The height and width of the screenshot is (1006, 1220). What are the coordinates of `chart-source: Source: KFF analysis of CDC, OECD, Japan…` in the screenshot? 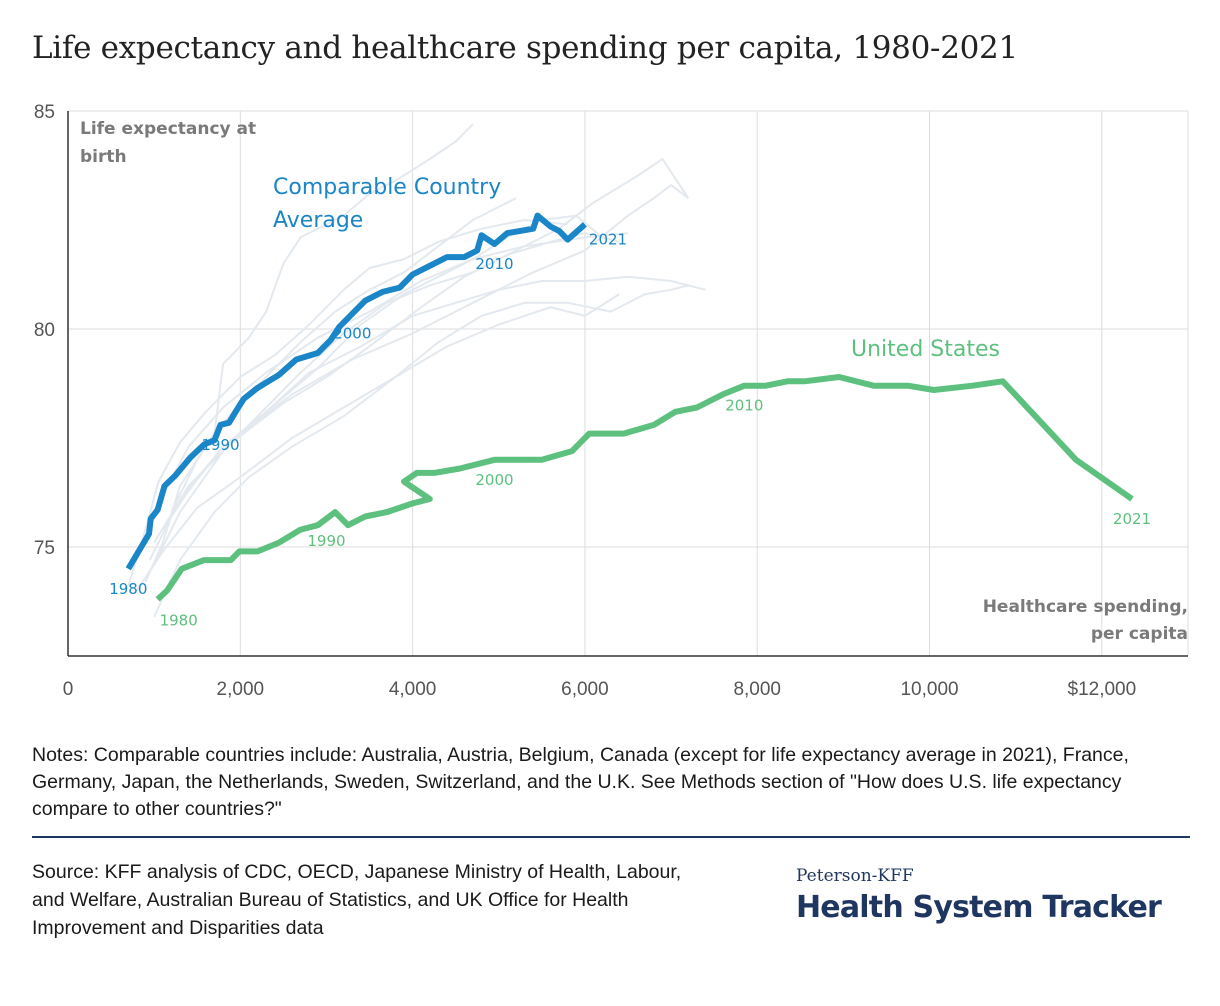 It's located at (357, 900).